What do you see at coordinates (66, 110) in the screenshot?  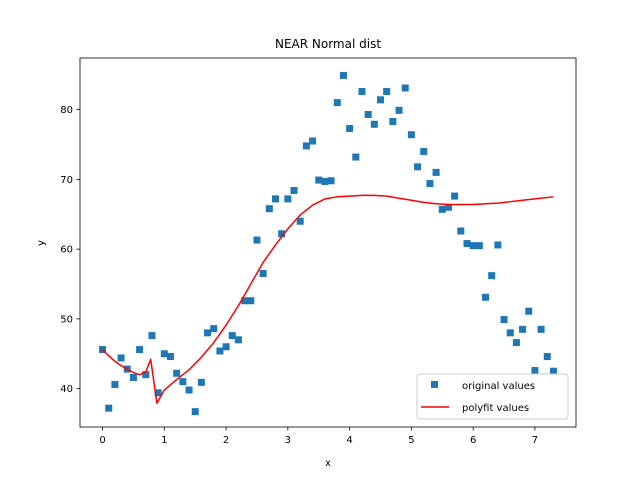 I see `y-tick-label-80: 80` at bounding box center [66, 110].